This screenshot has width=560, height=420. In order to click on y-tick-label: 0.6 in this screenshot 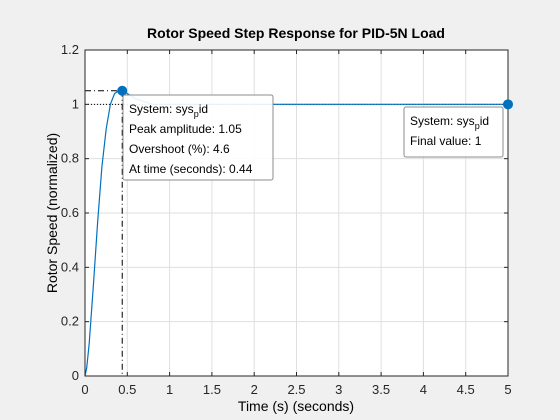, I will do `click(70, 212)`.